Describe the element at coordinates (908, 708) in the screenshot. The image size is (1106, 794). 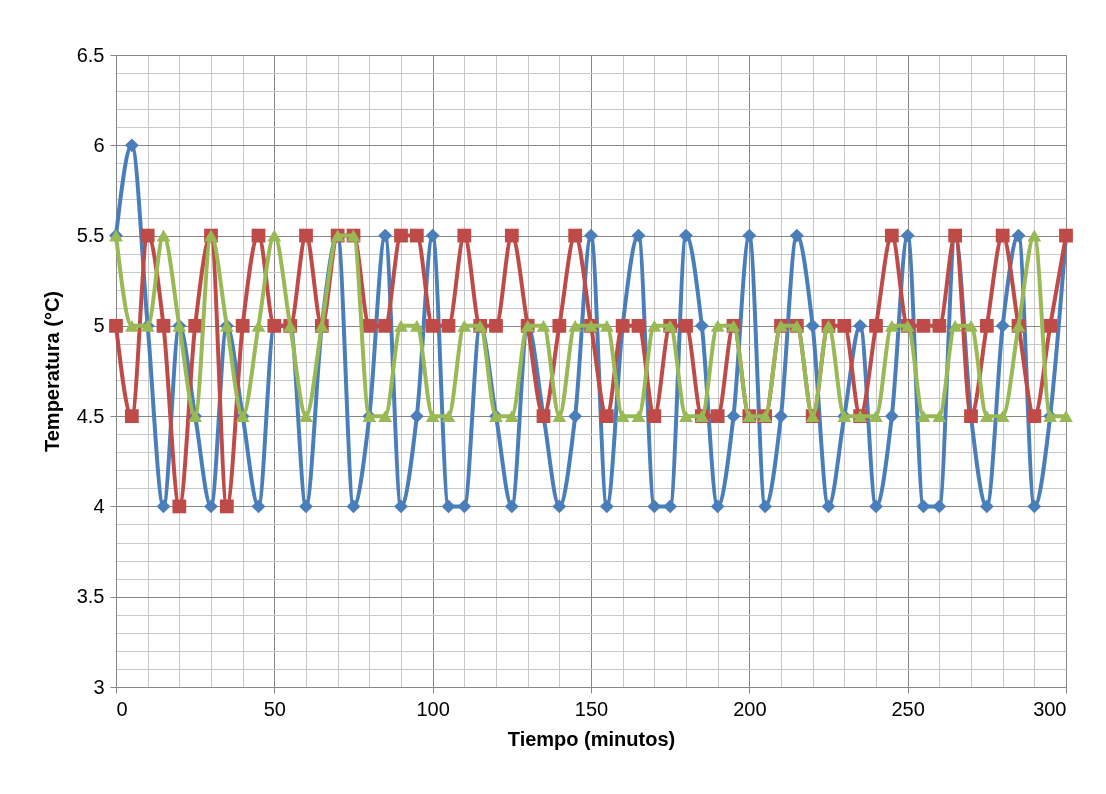
I see `x-tick-label: 250` at that location.